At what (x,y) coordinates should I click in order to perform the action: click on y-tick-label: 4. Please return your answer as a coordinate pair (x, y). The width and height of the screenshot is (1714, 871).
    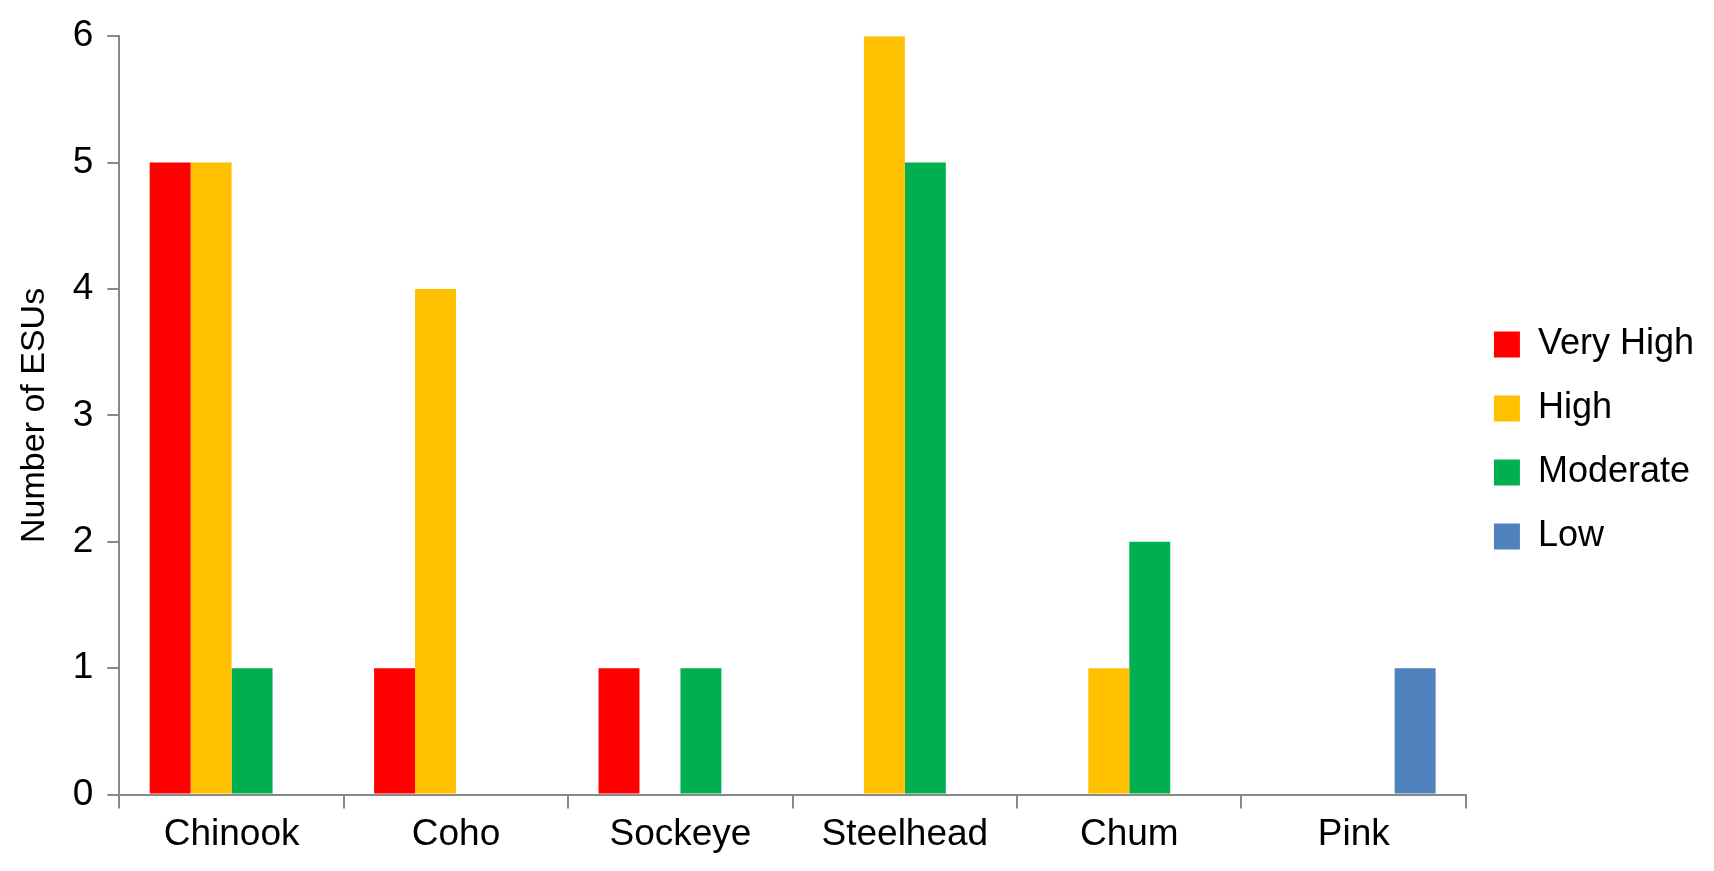
    Looking at the image, I should click on (83, 287).